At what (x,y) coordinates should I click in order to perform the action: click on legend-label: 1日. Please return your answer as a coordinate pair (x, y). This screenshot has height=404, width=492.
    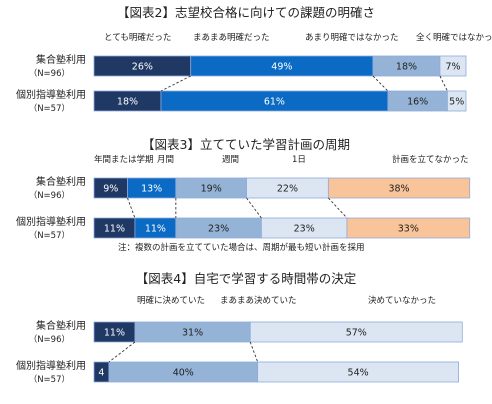
    Looking at the image, I should click on (299, 160).